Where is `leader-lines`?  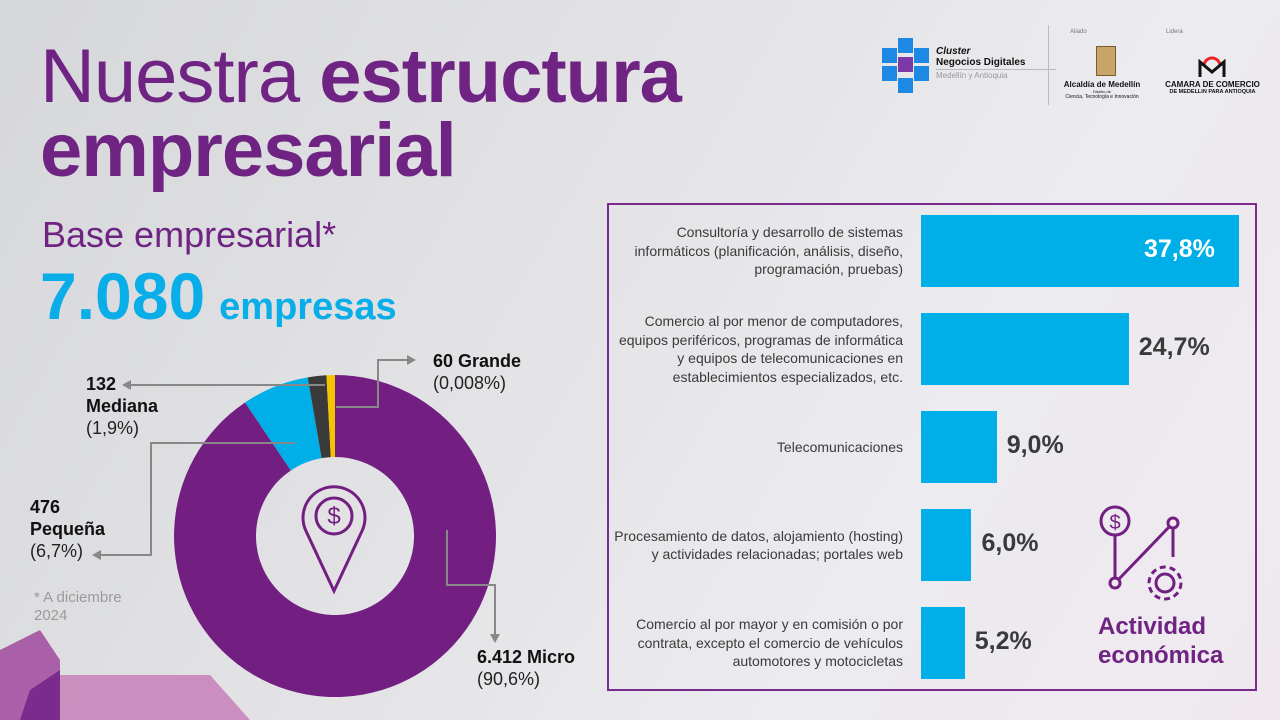
leader-lines is located at coordinates (298, 497).